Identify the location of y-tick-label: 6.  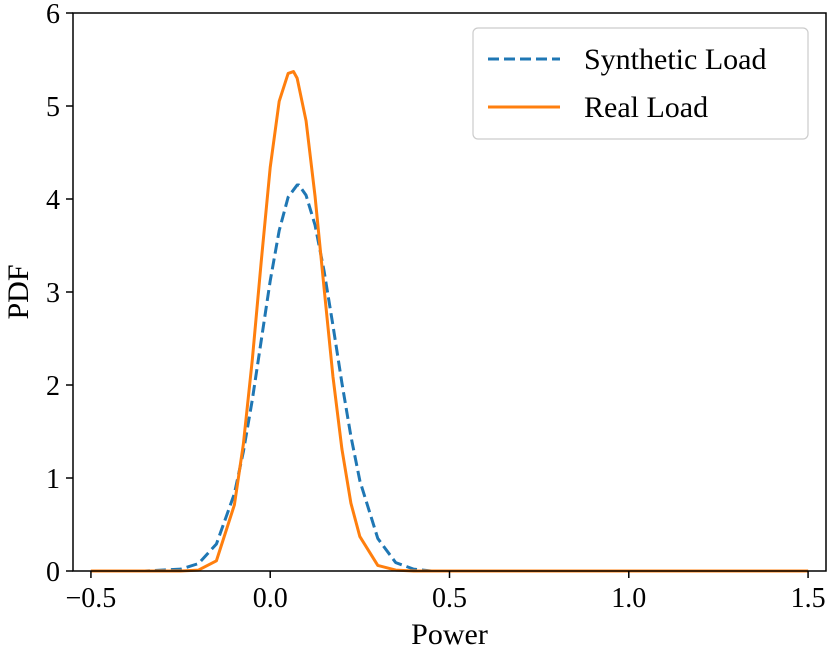
(53, 15).